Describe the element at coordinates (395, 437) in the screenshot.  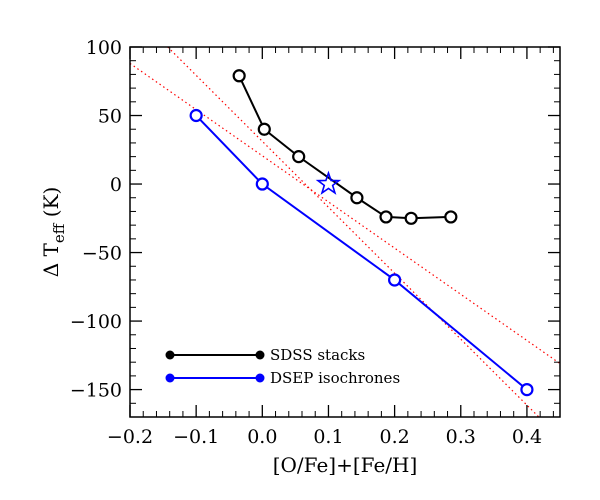
I see `x-tick-label: 0.2` at that location.